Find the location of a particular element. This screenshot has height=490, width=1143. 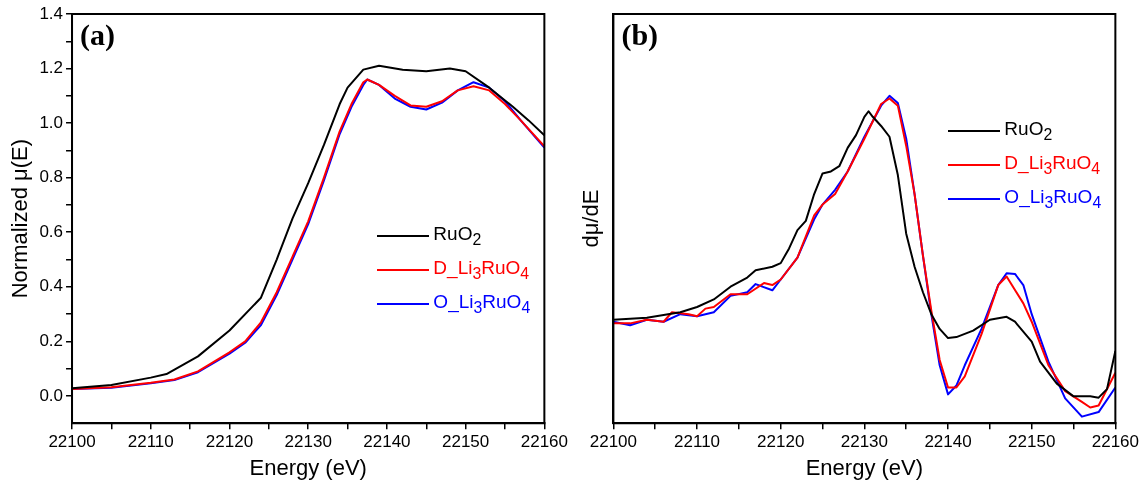

y-tick-label: 1.0 is located at coordinates (51, 122).